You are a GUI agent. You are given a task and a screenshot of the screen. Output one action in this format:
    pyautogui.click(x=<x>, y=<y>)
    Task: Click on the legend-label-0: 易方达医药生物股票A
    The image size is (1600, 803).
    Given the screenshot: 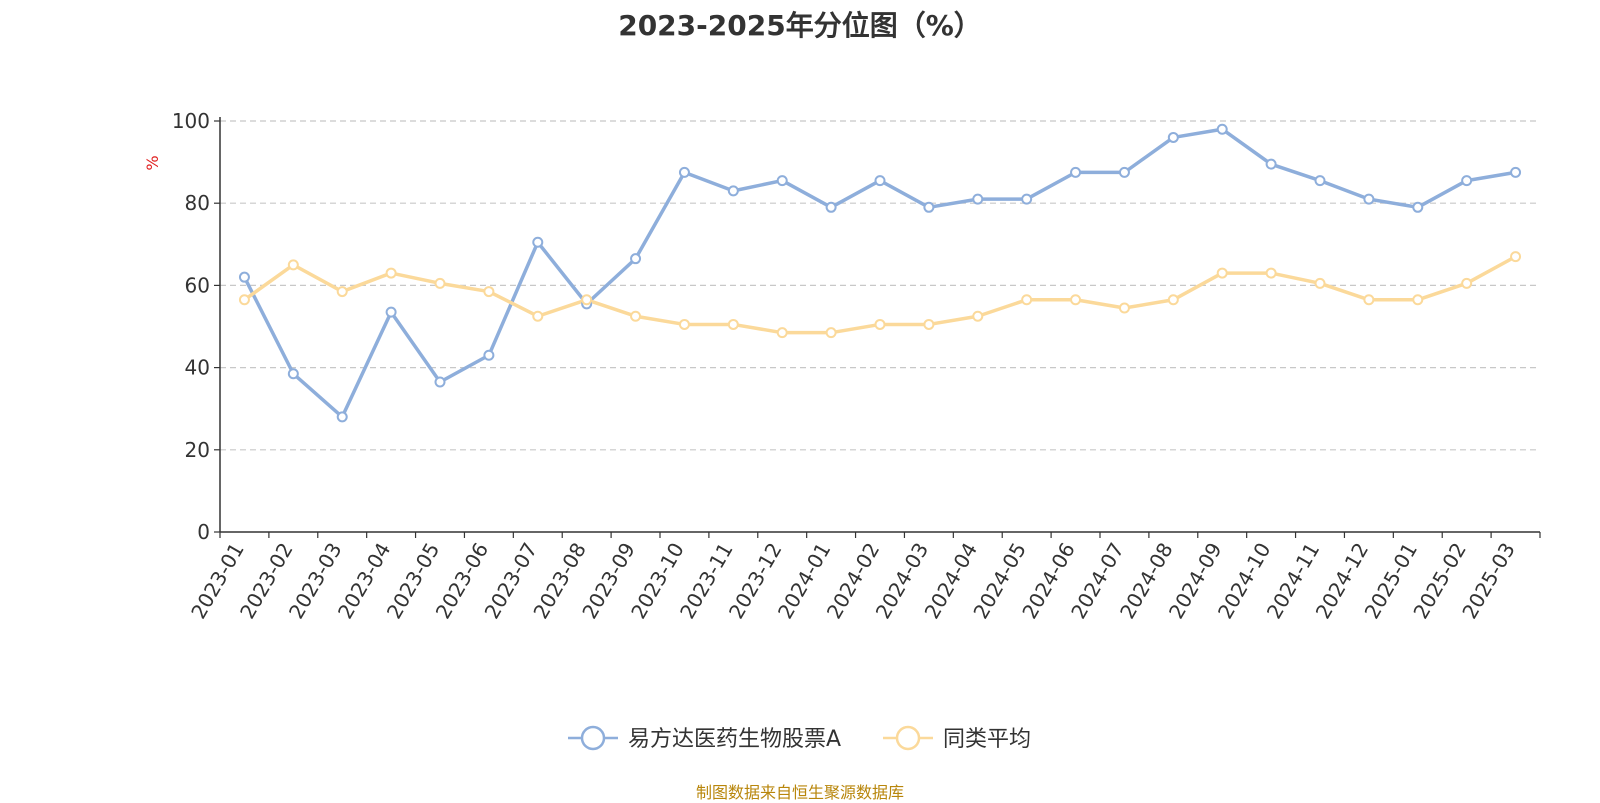 What is the action you would take?
    pyautogui.click(x=734, y=739)
    